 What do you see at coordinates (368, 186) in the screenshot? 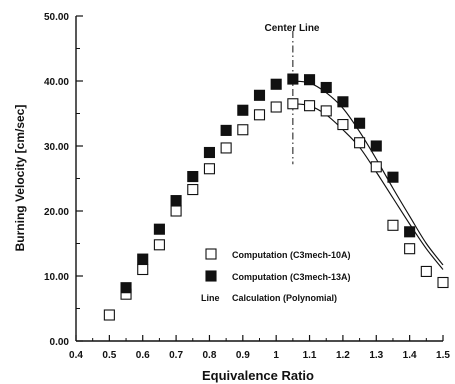
I see `polynomial-curve-lower` at bounding box center [368, 186].